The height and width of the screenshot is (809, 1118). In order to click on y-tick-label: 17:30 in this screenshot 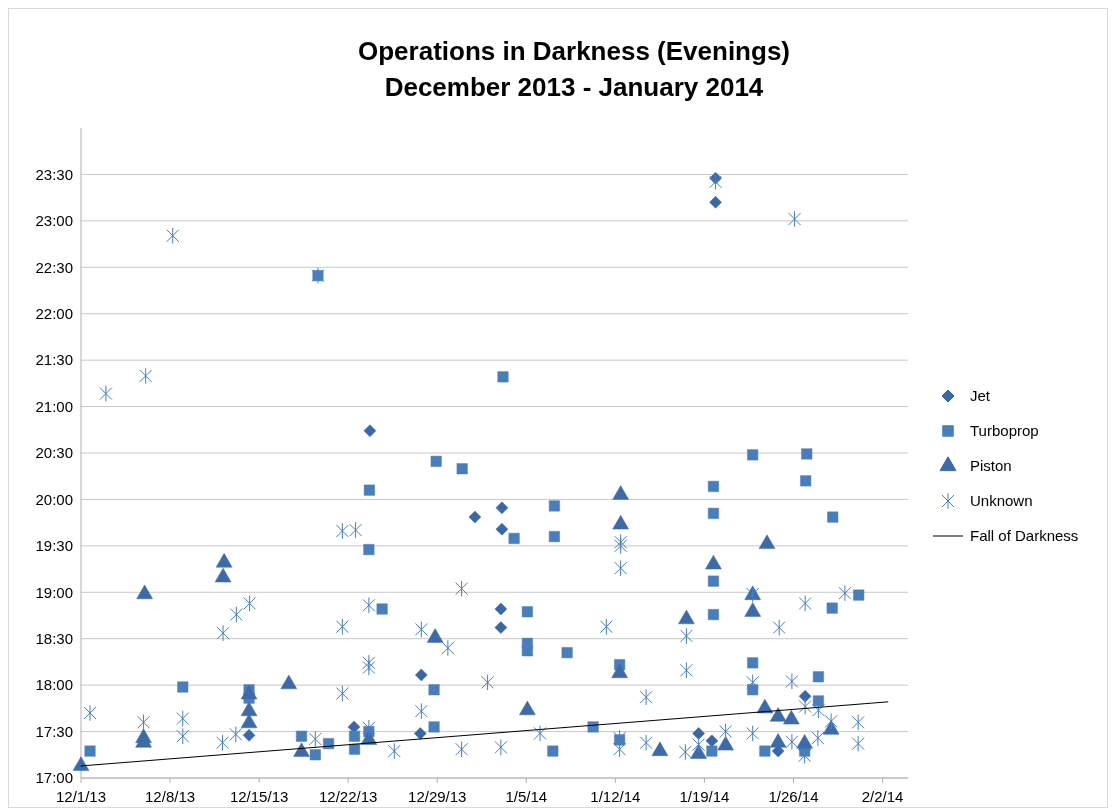, I will do `click(54, 731)`.